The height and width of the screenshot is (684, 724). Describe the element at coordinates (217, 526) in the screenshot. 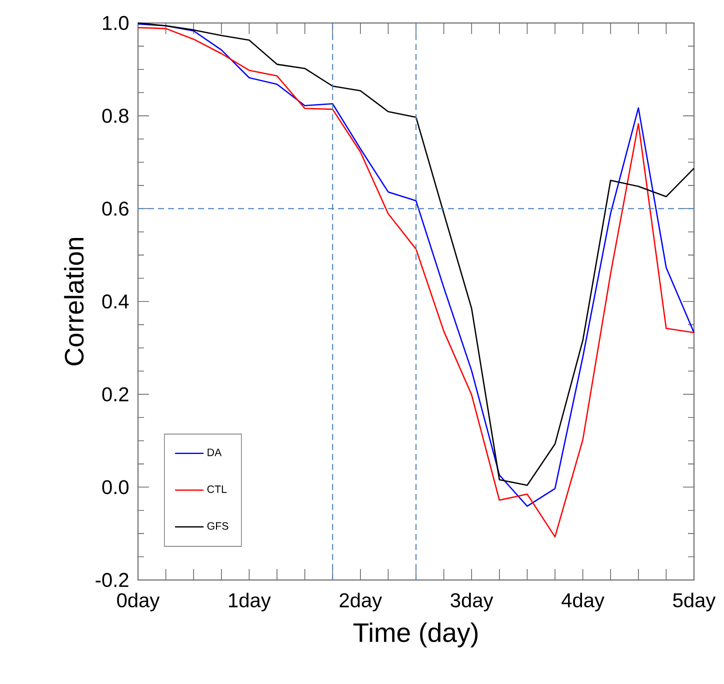

I see `legend-label: GFS` at that location.